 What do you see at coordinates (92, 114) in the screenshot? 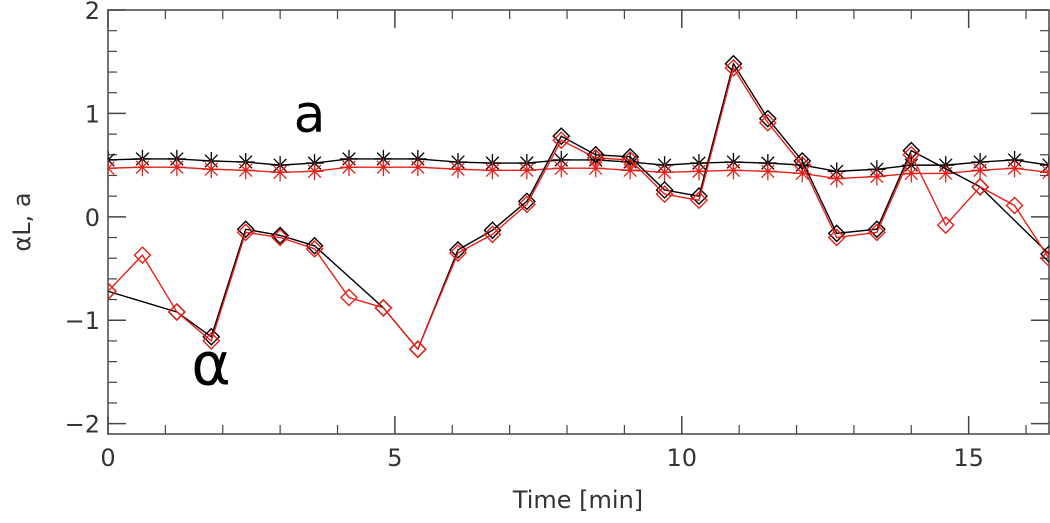
I see `y-tick-label: 1` at bounding box center [92, 114].